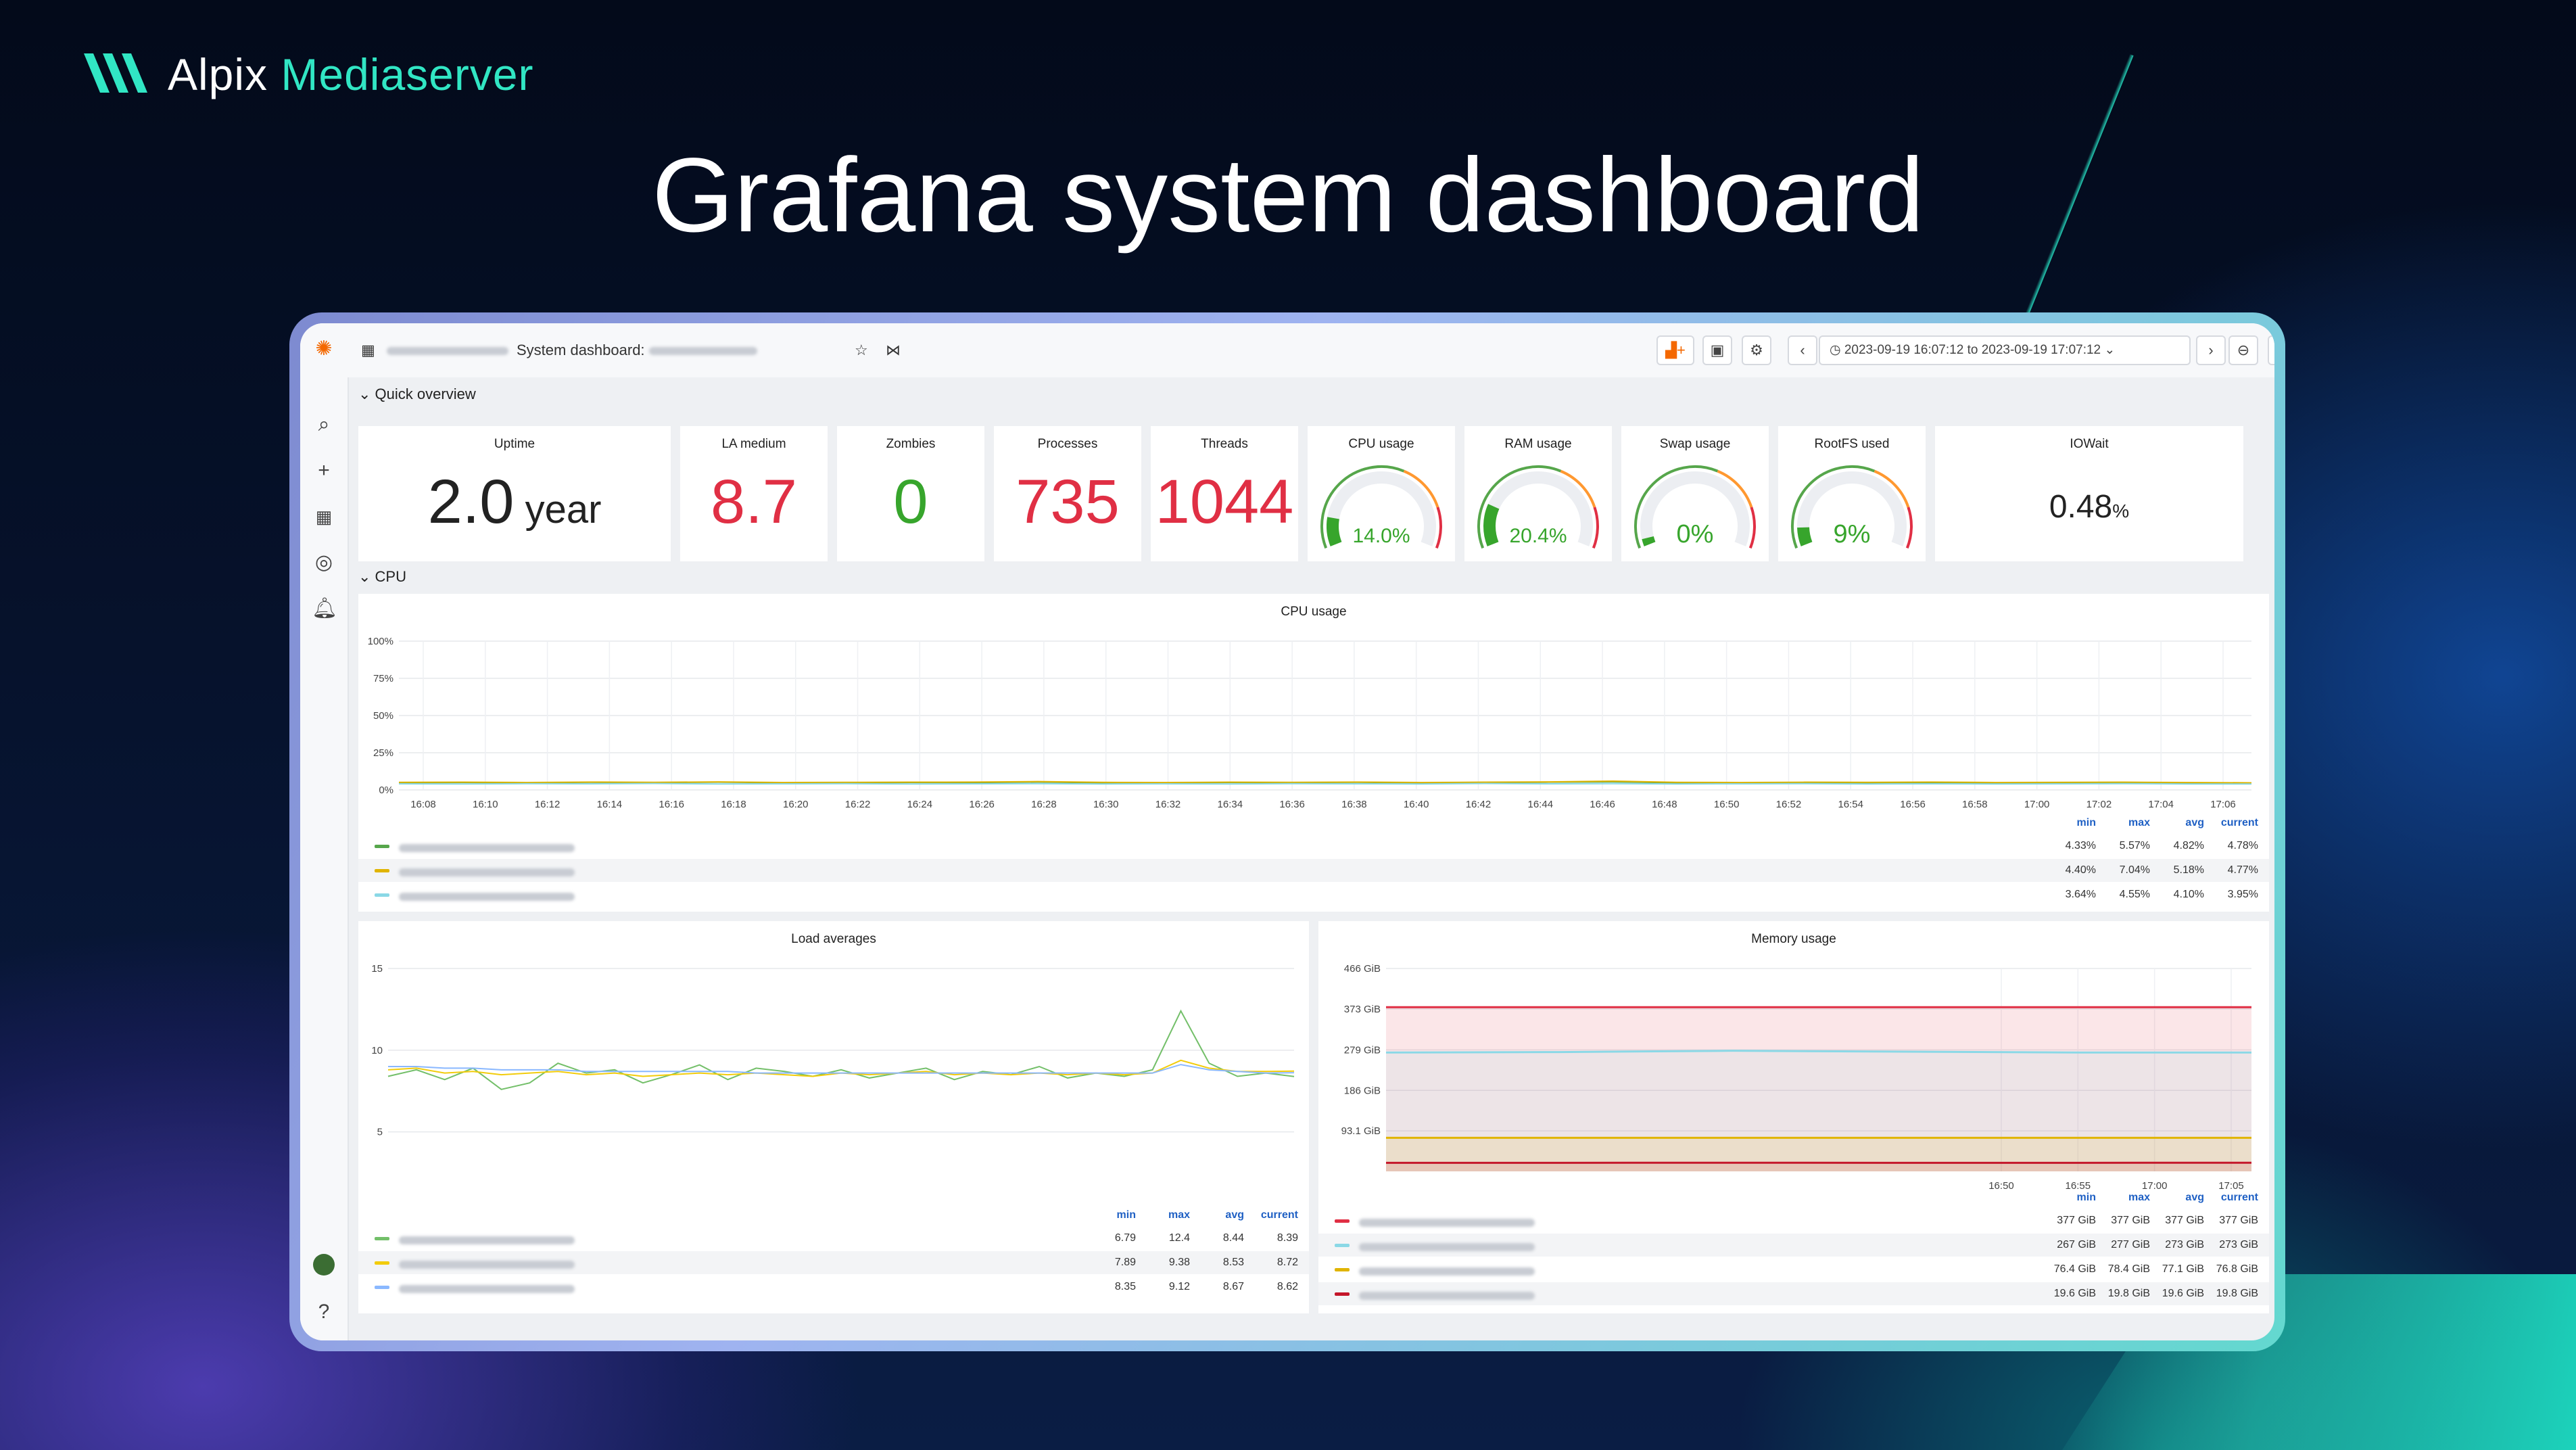  Describe the element at coordinates (417, 394) in the screenshot. I see `section-quick-overview: ⌄ Quick overview` at that location.